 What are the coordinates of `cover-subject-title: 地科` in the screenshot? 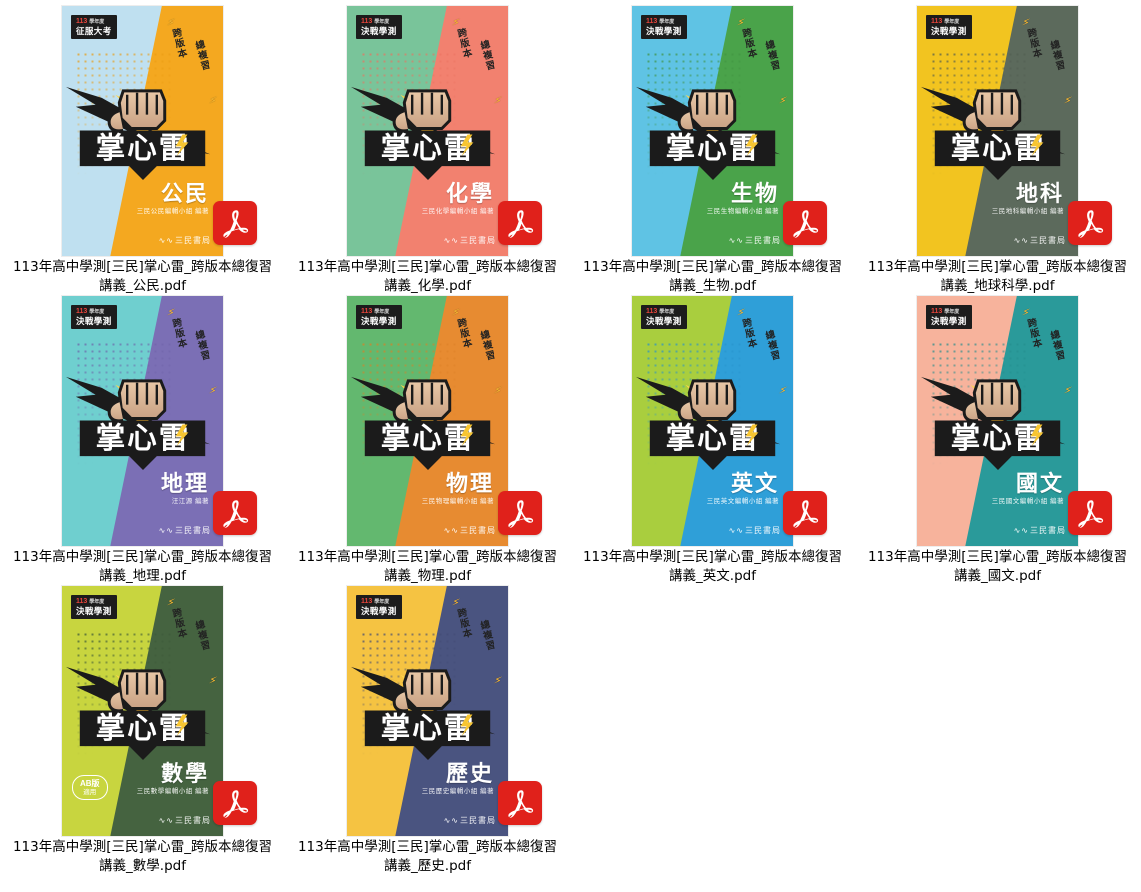 It's located at (1039, 193).